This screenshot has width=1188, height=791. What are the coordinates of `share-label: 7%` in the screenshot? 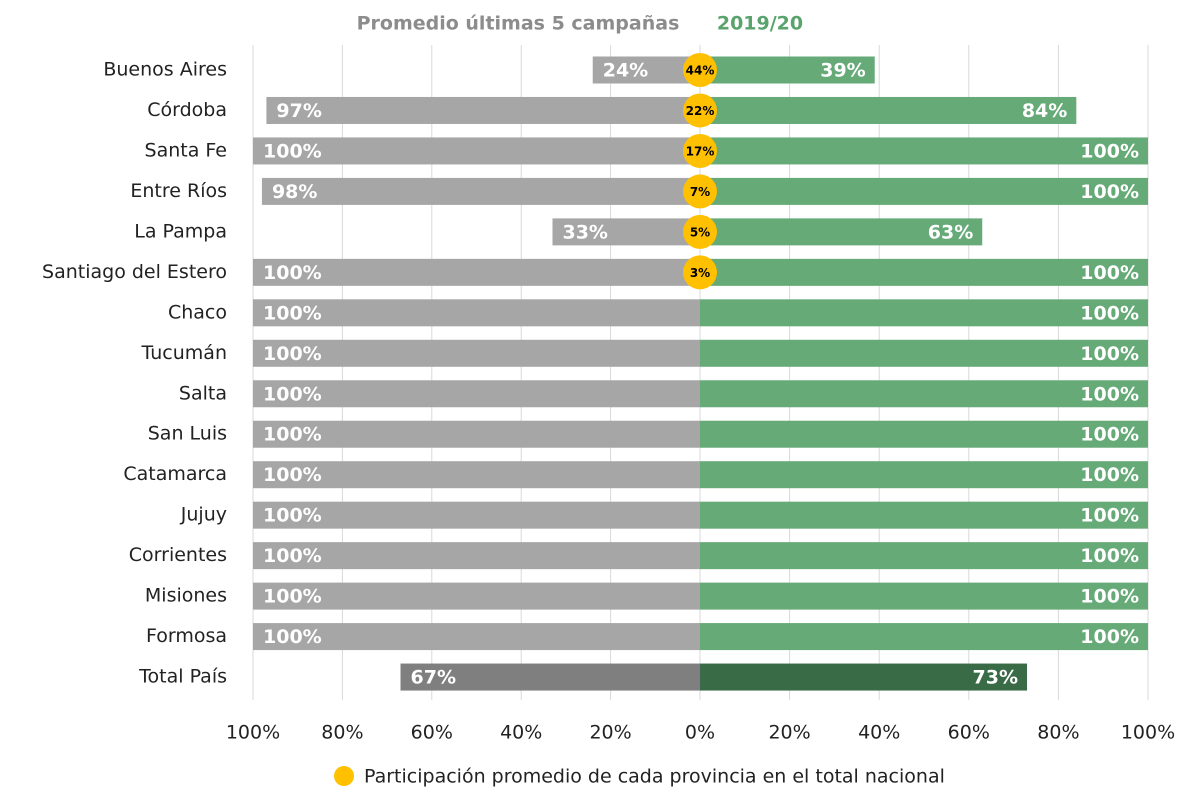 It's located at (700, 192).